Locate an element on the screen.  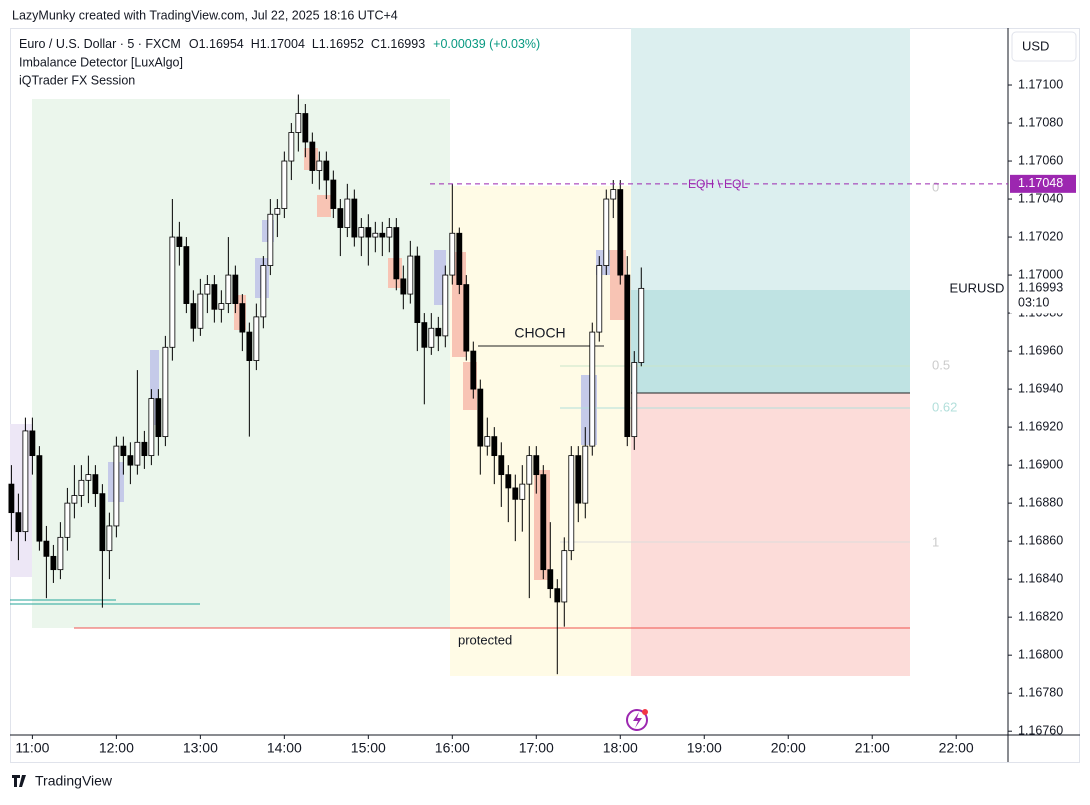
y-tick-label: 1.17020 is located at coordinates (1040, 236).